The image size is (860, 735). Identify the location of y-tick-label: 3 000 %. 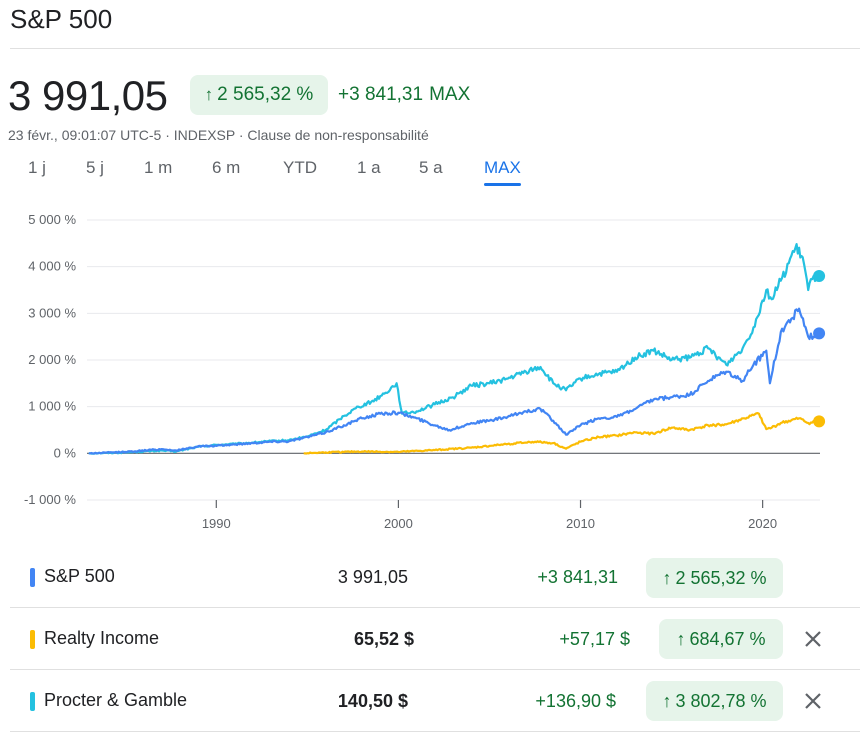
(52, 312).